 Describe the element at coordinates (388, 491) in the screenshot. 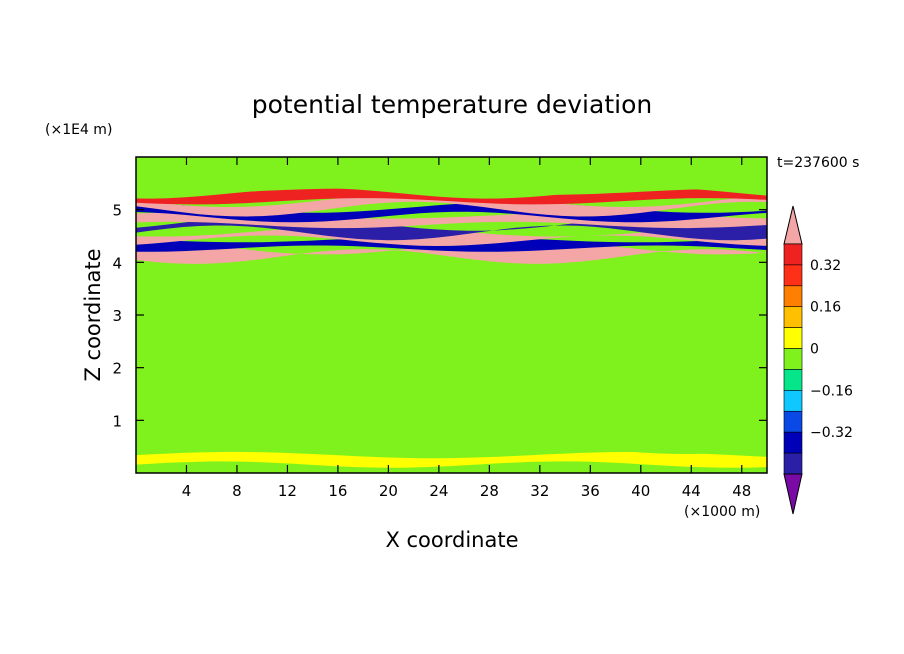

I see `x-tick-label: 20` at that location.